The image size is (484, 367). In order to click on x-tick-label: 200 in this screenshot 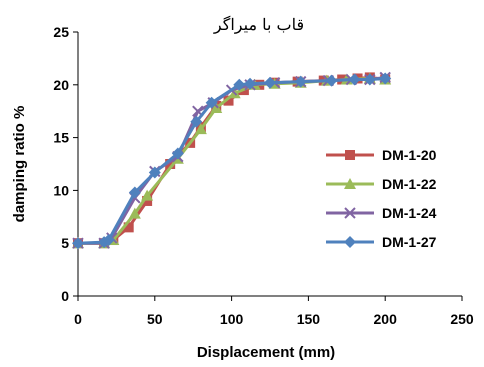, I will do `click(386, 319)`.